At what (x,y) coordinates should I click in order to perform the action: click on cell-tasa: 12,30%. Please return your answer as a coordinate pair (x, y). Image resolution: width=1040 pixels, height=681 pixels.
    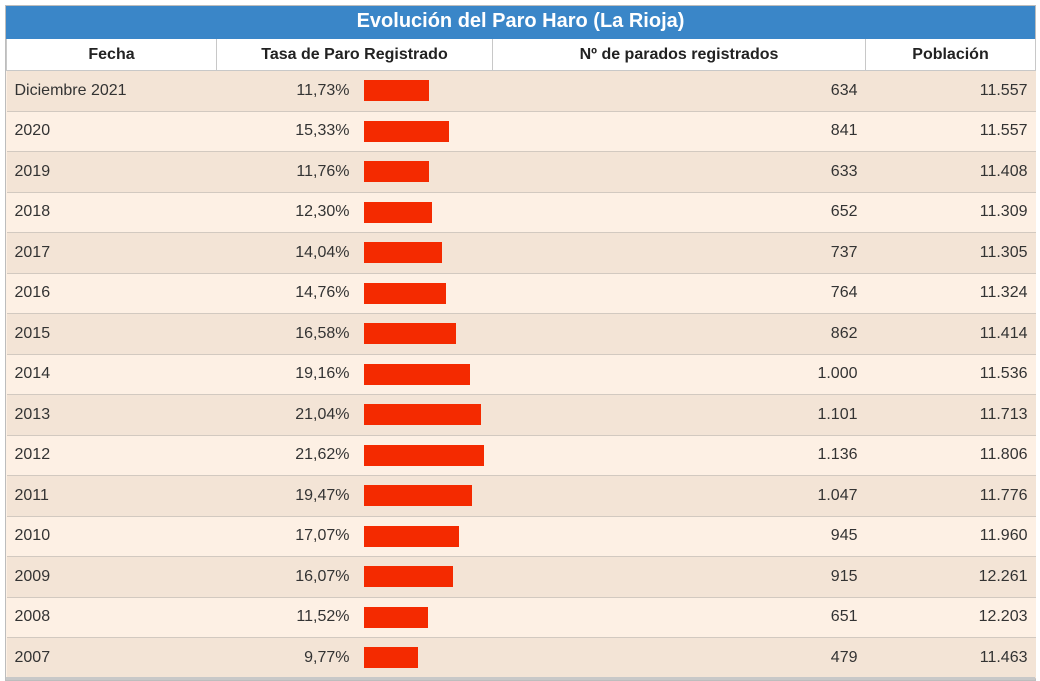
    Looking at the image, I should click on (354, 212).